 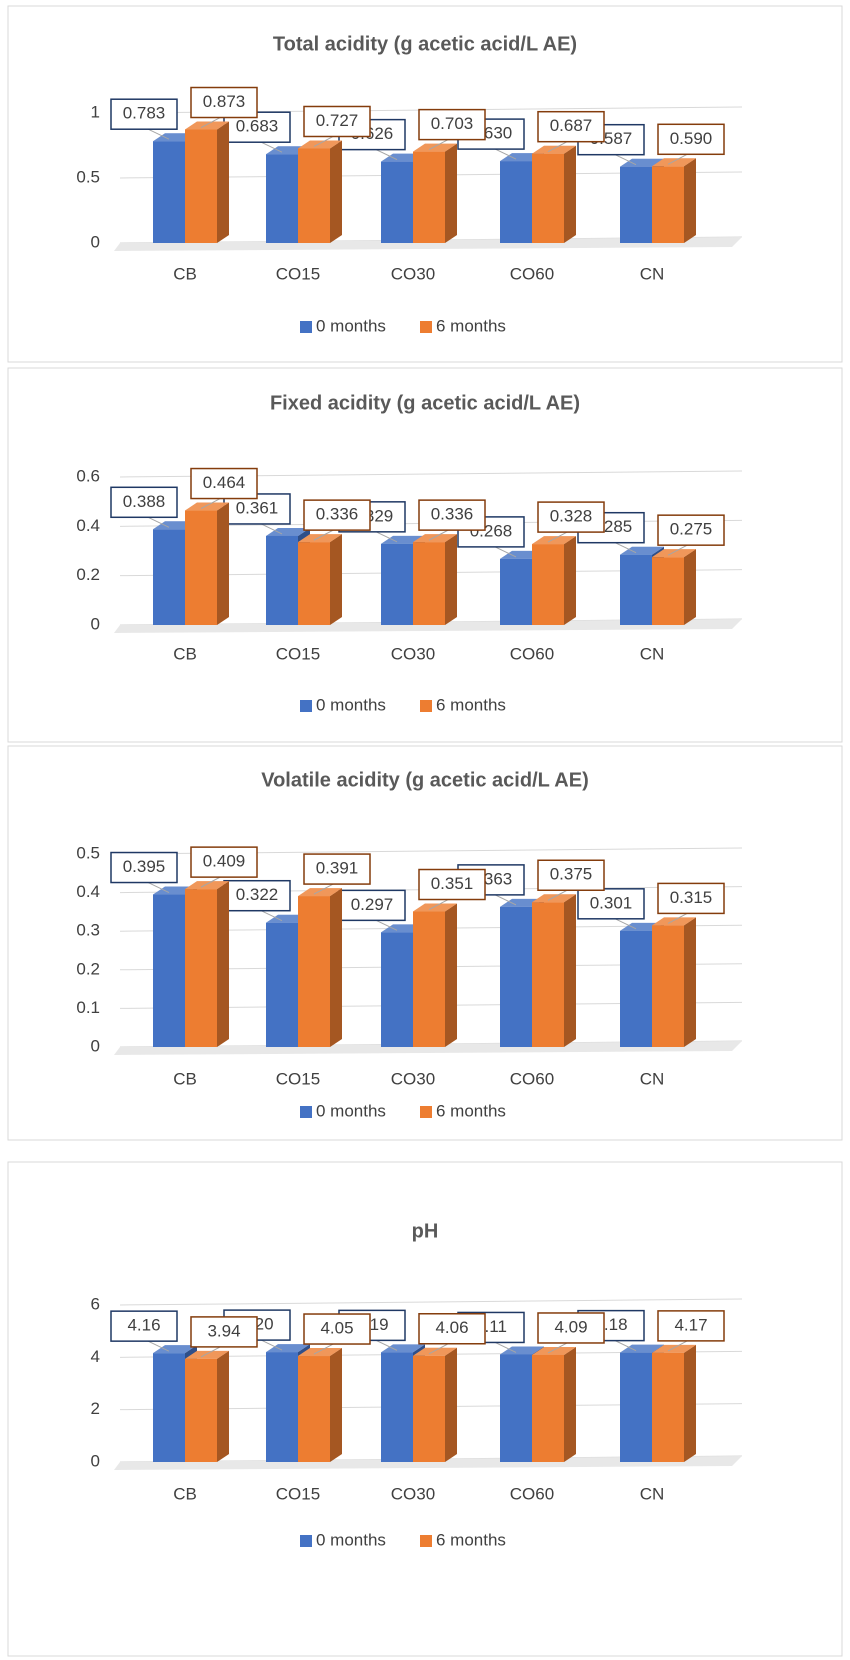 I want to click on y-tick-label: 1, so click(x=95, y=111).